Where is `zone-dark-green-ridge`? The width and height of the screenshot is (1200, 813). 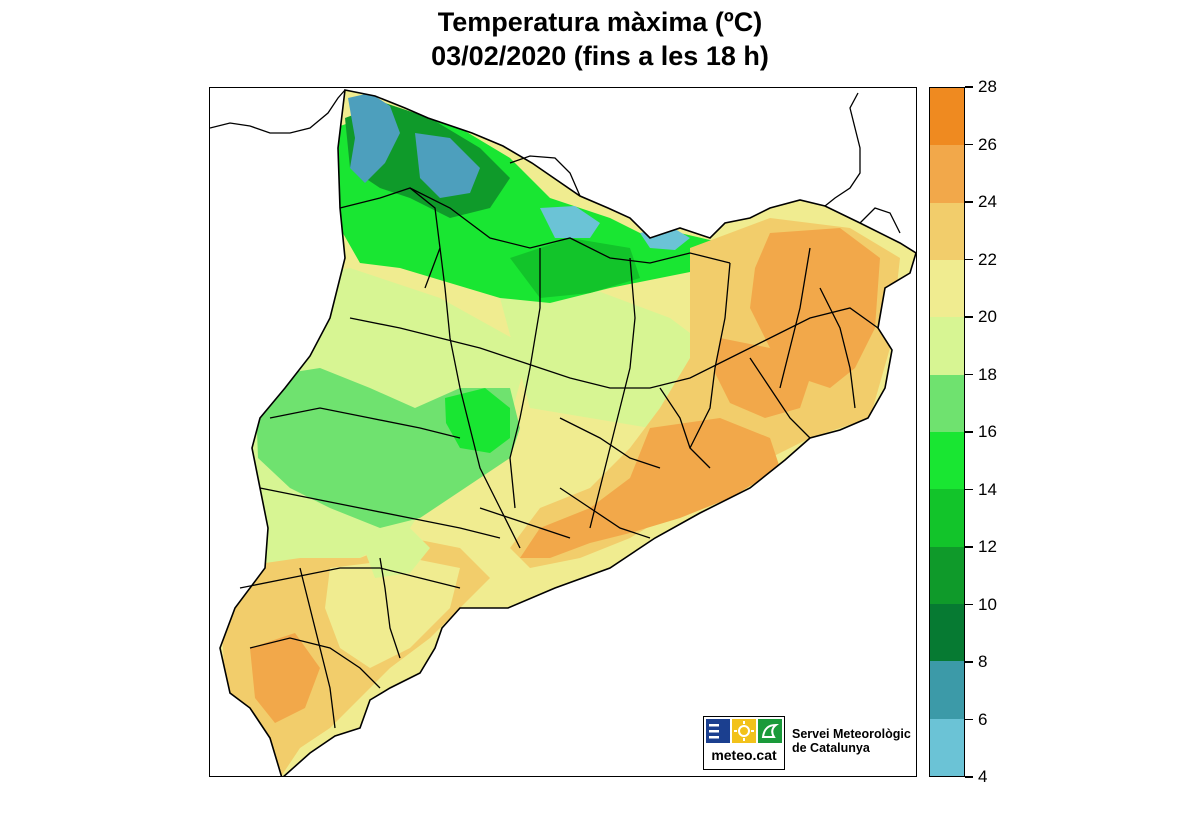 zone-dark-green-ridge is located at coordinates (575, 268).